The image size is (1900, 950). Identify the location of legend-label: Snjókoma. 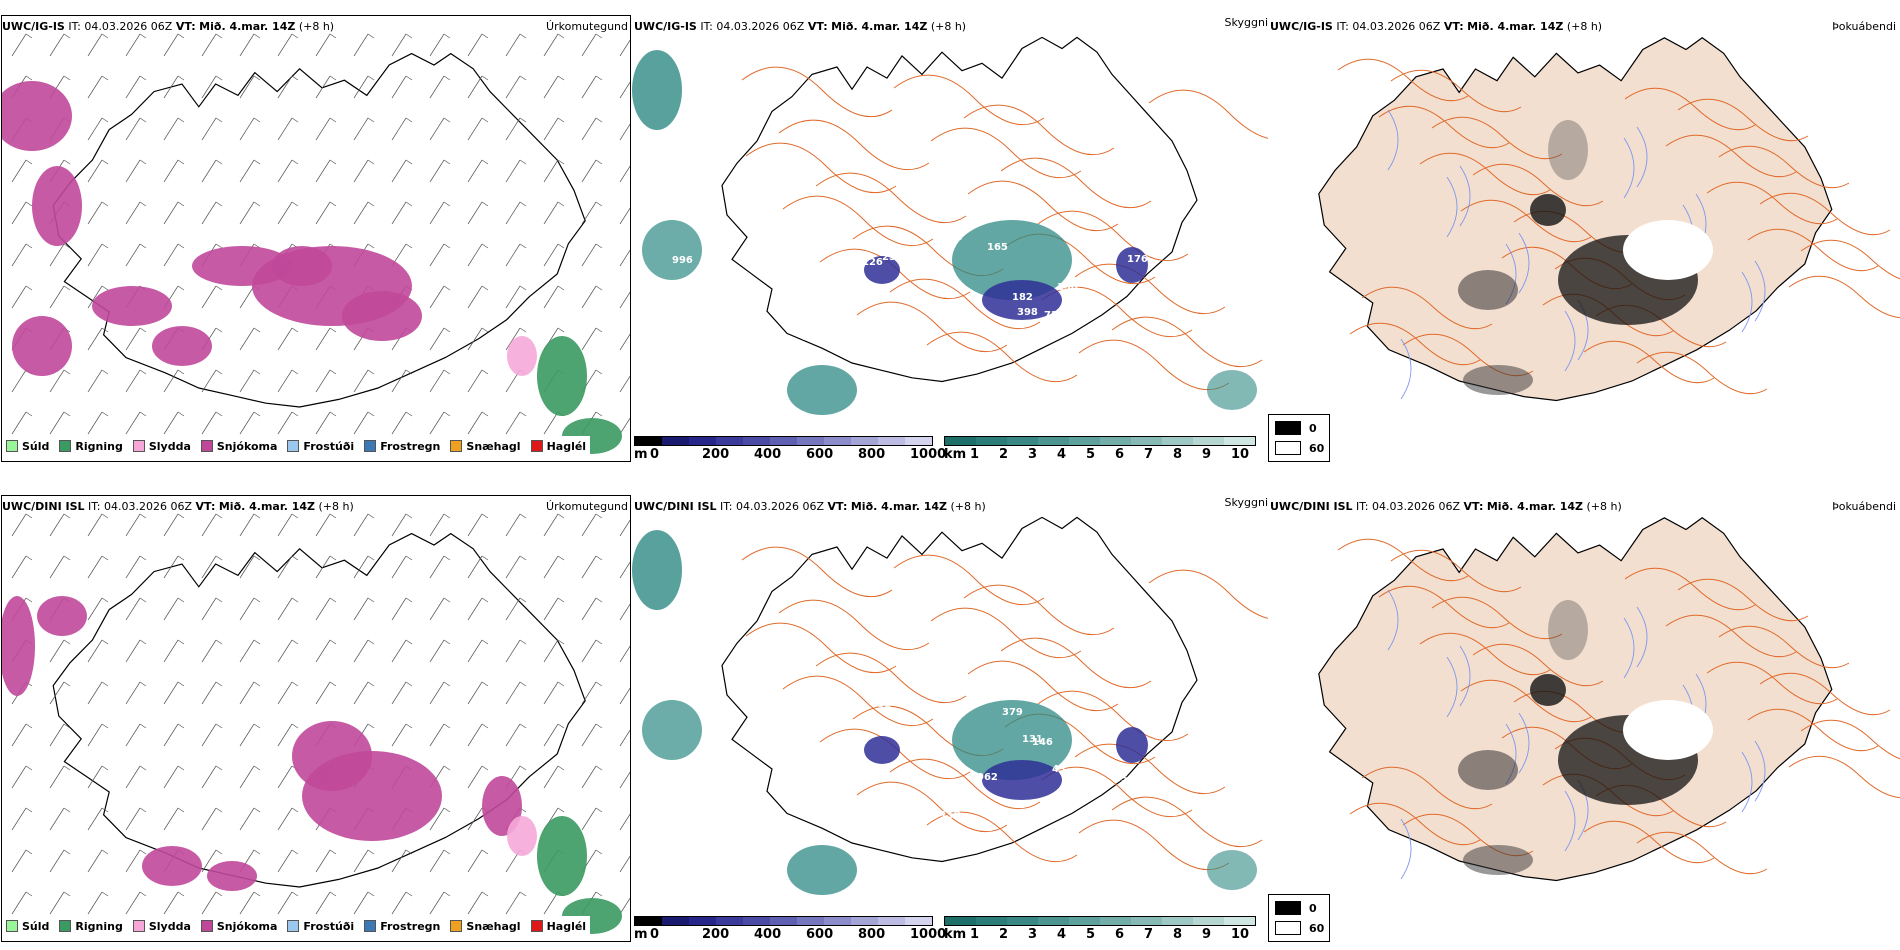
(247, 446).